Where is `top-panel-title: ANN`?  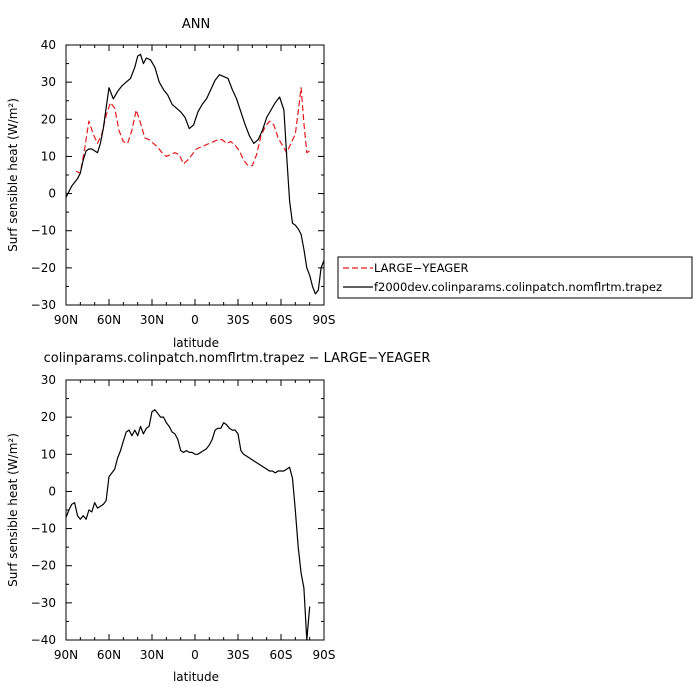
top-panel-title: ANN is located at coordinates (196, 24).